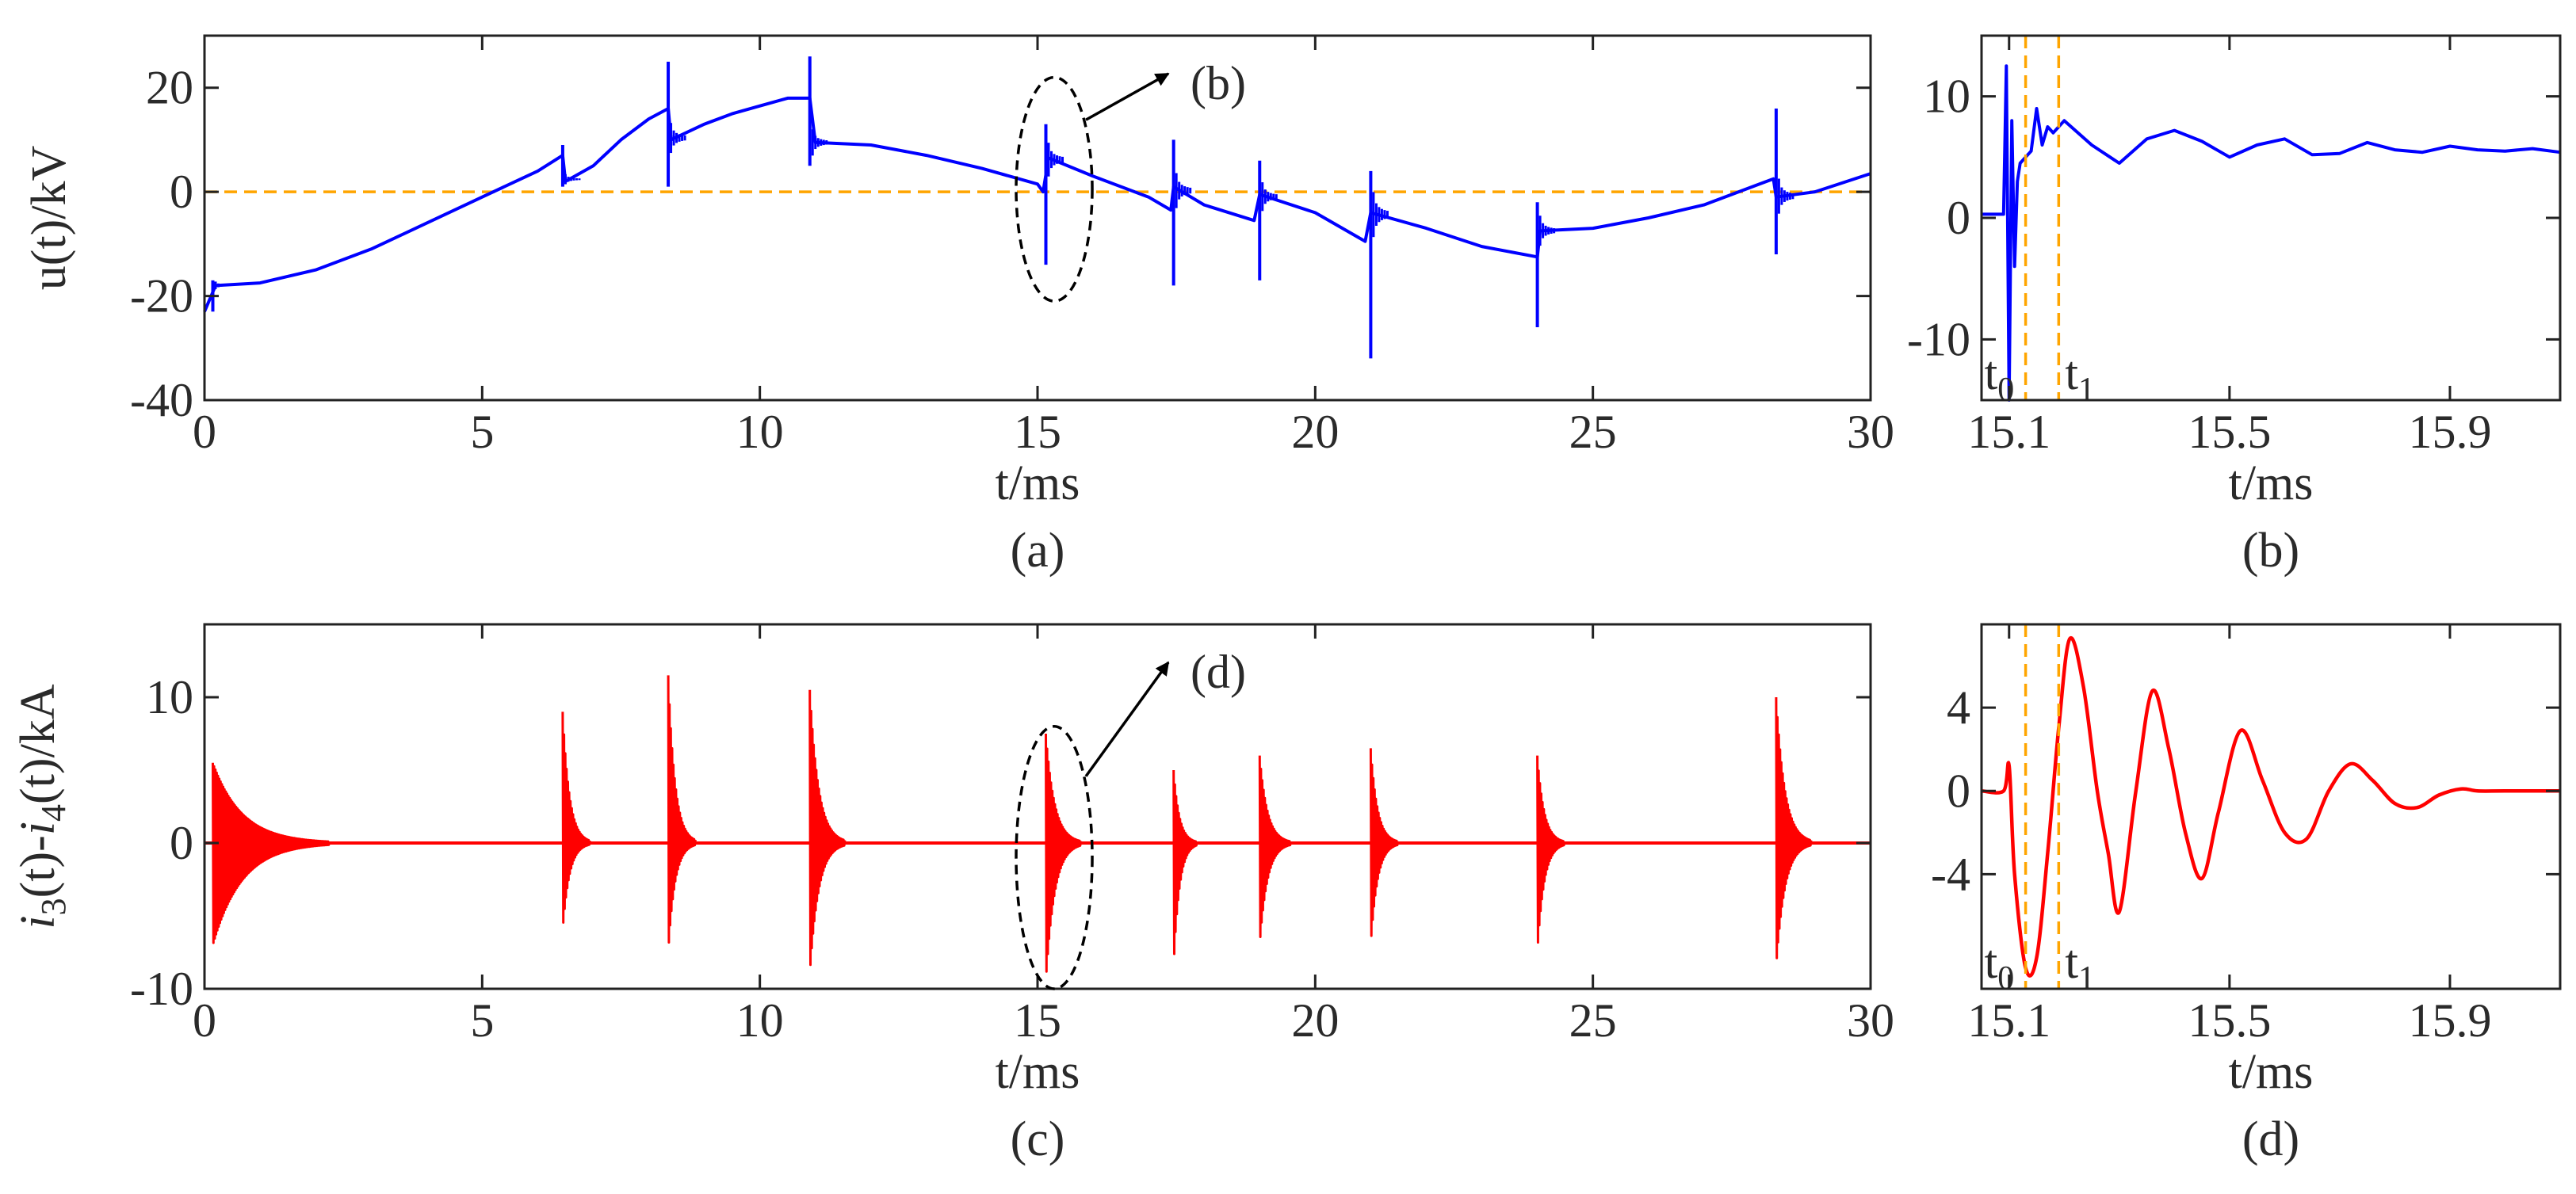  I want to click on current-zoom-series-line, so click(2270, 806).